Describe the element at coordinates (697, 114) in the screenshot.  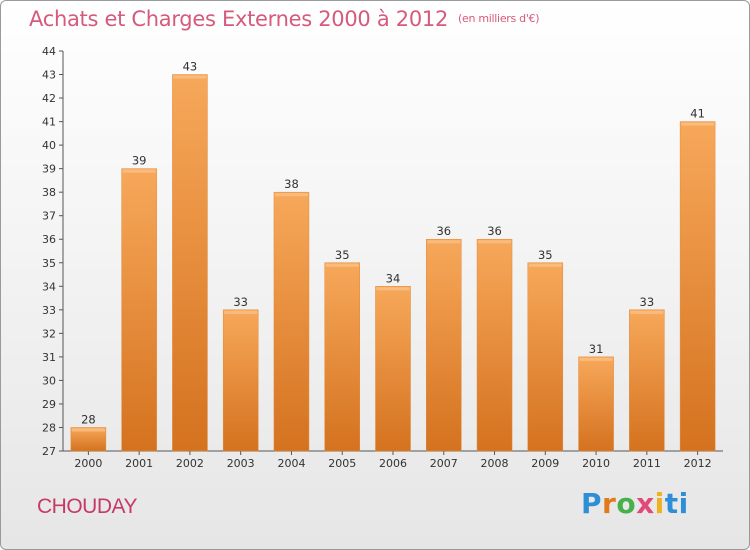
I see `data-label: 41` at that location.